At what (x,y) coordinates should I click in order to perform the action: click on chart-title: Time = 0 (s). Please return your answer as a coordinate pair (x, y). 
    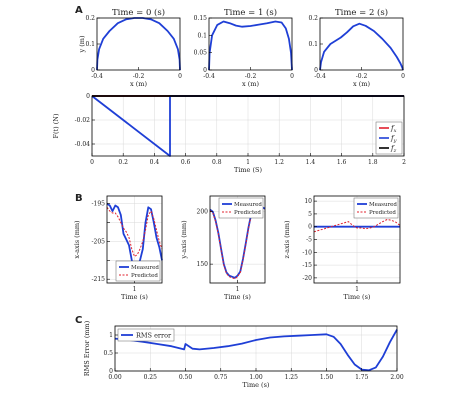
    Looking at the image, I should click on (138, 12).